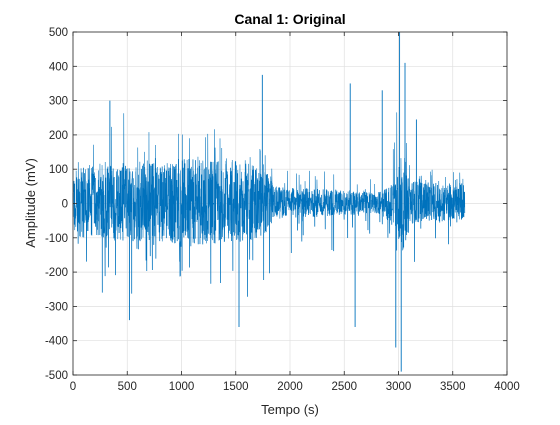  I want to click on y-tick-label: 200, so click(58, 136).